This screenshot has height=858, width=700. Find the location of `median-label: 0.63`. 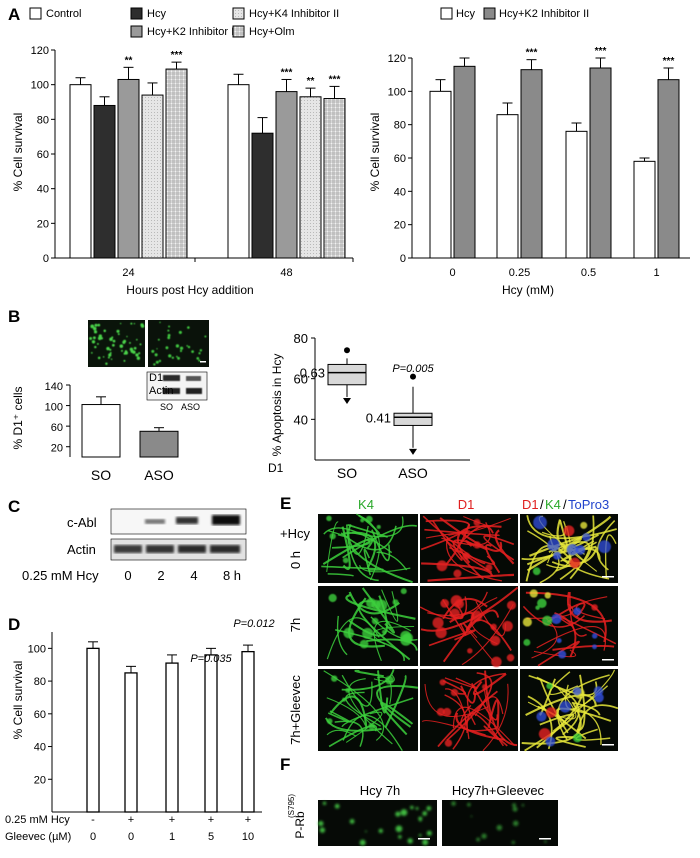

median-label: 0.63 is located at coordinates (312, 373).